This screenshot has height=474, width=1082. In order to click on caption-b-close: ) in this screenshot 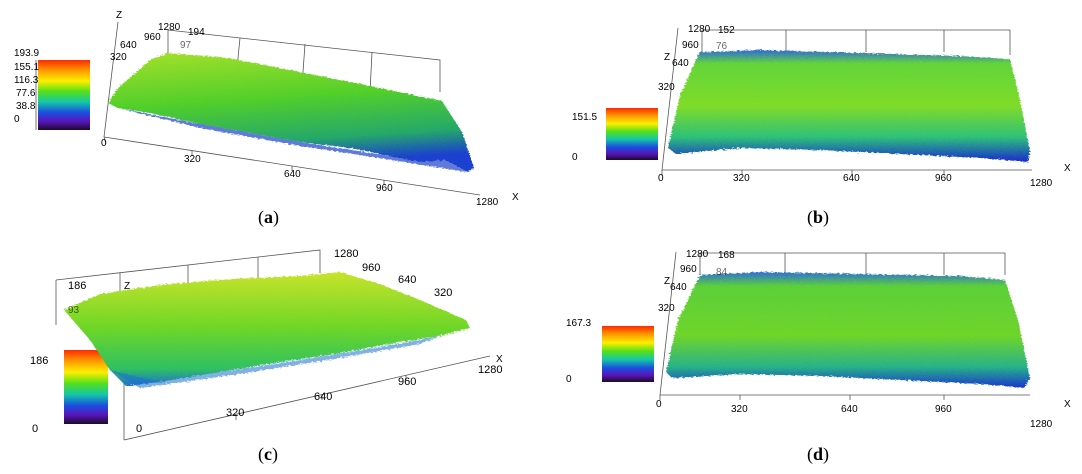, I will do `click(826, 217)`.